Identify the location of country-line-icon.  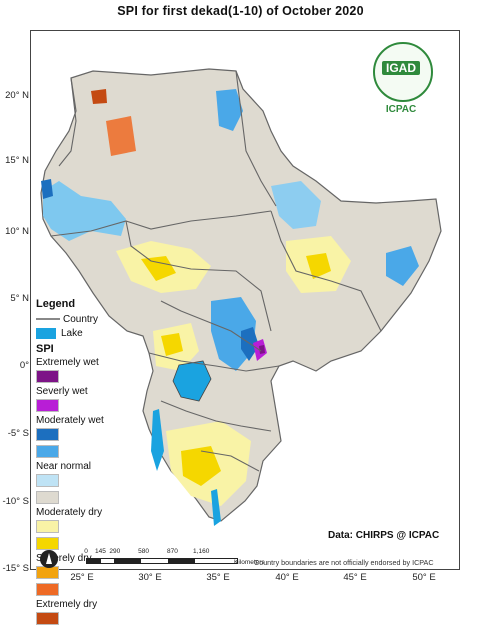
(48, 319).